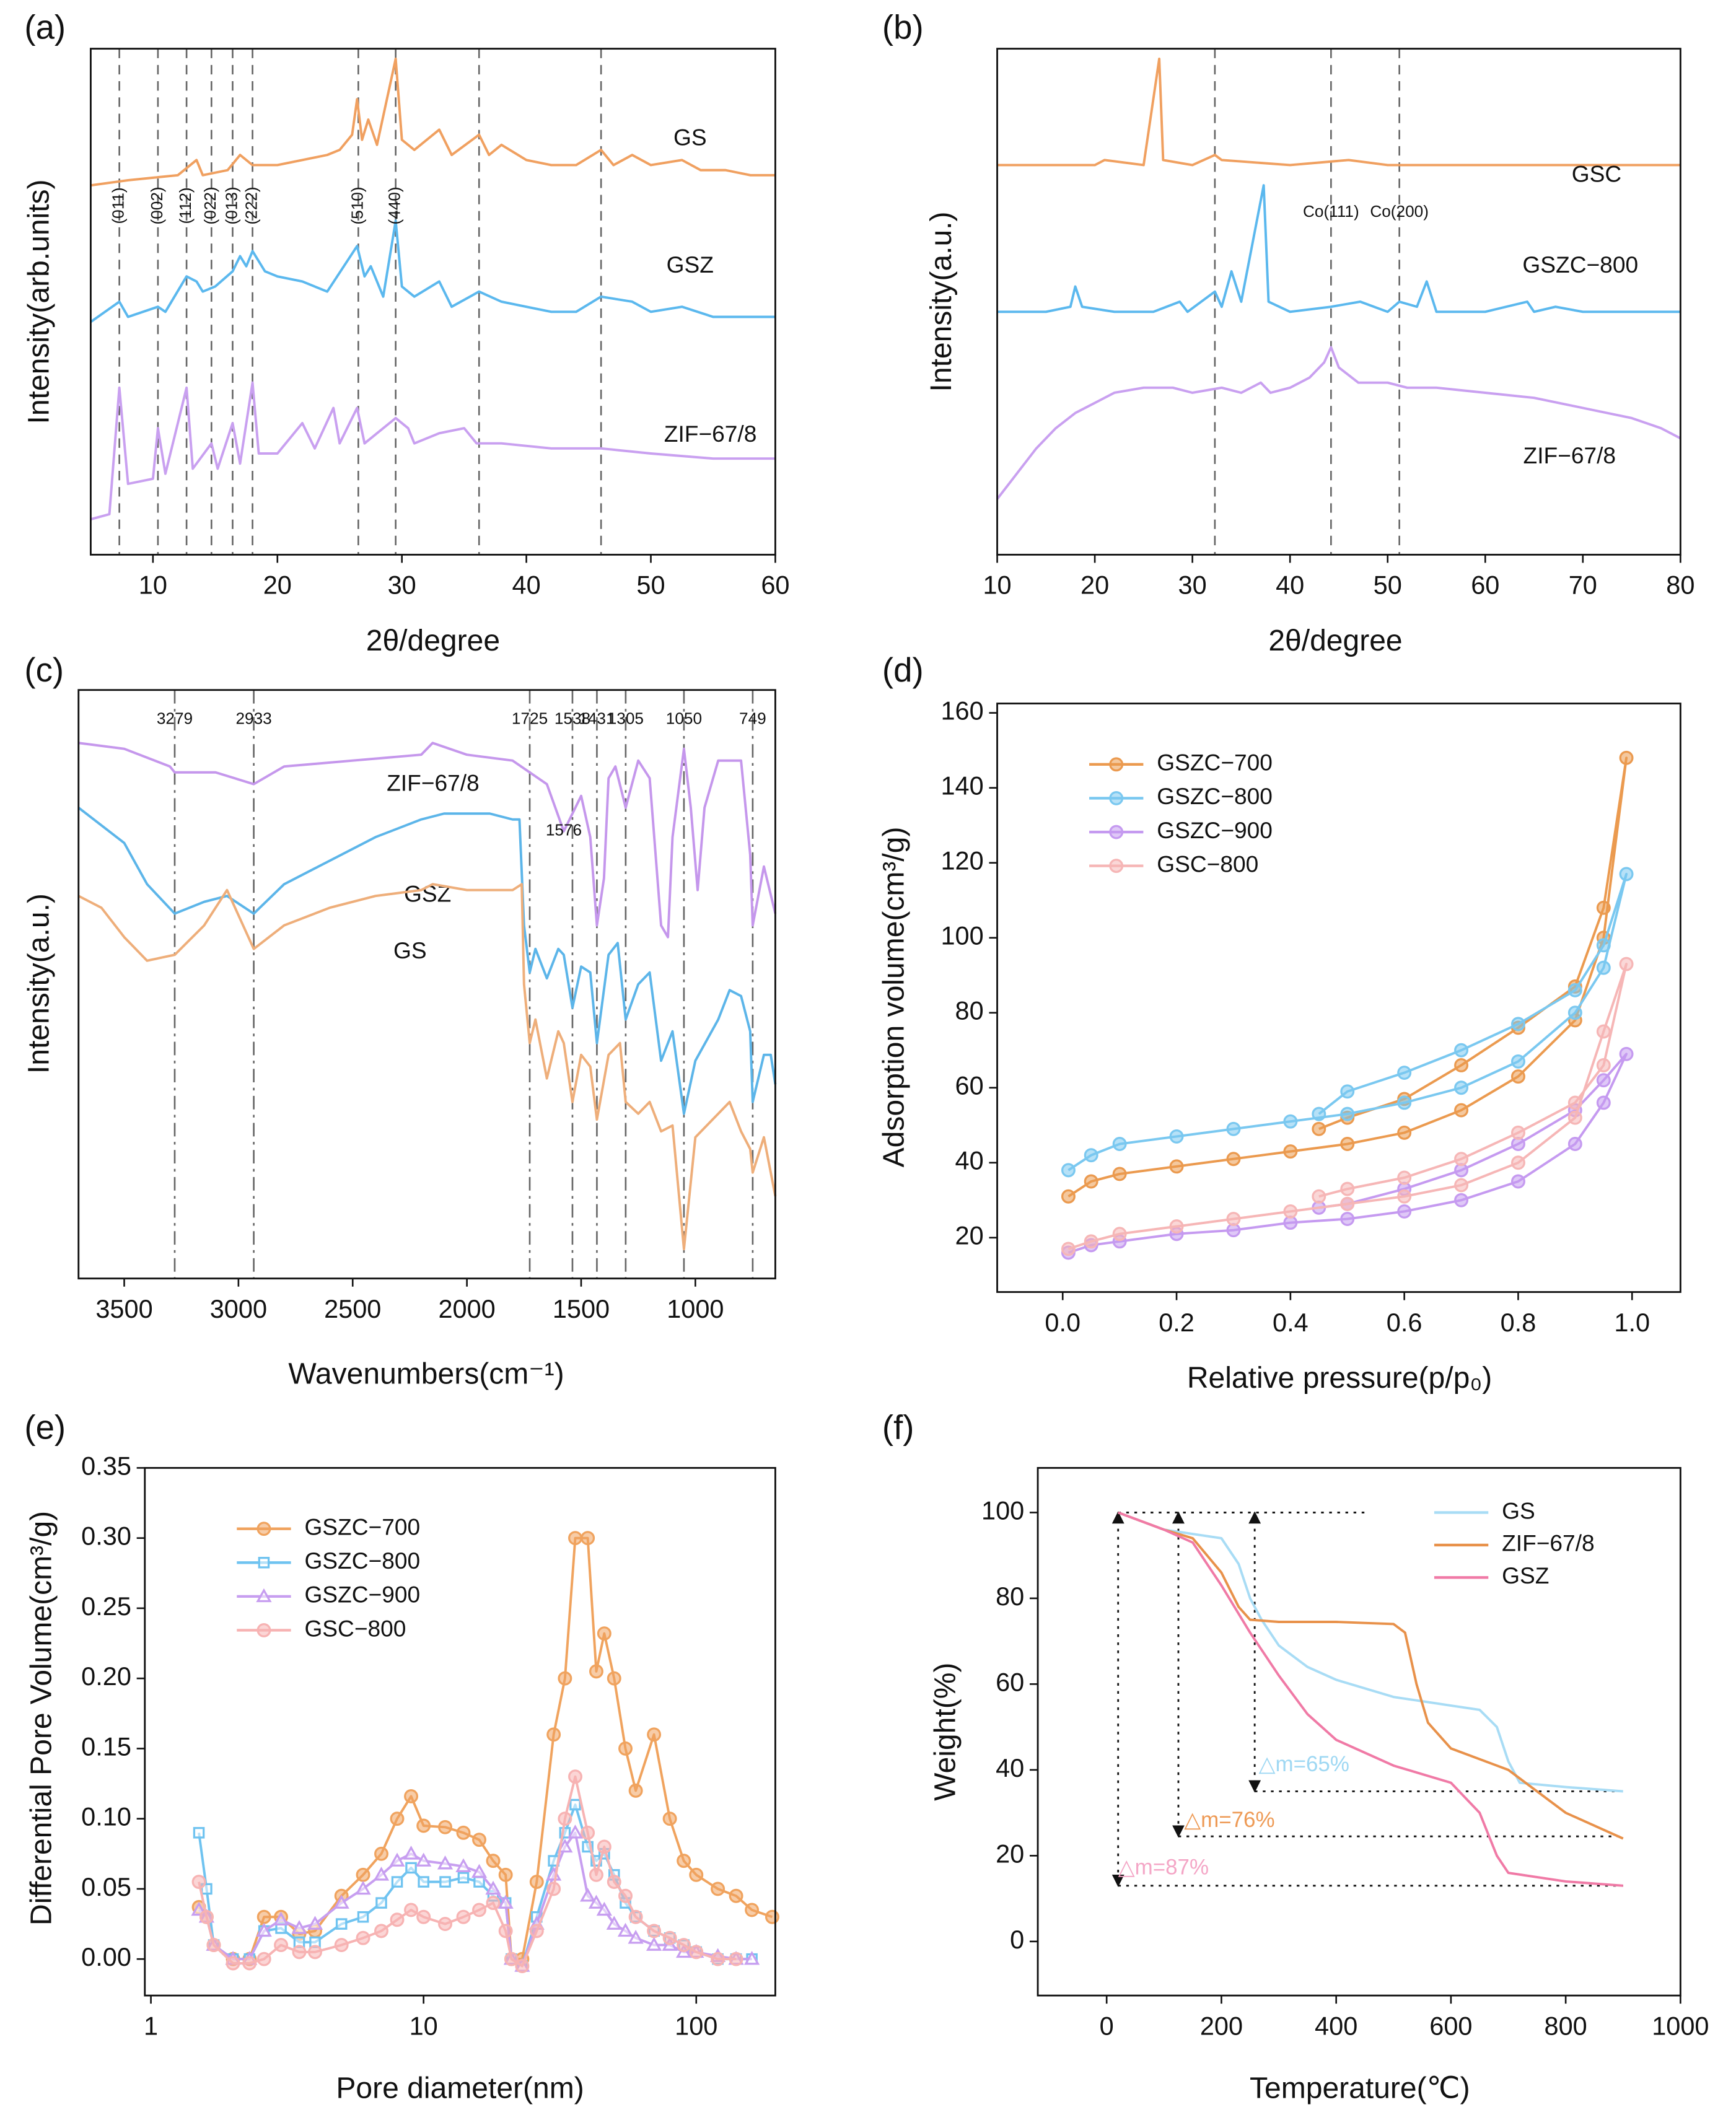  What do you see at coordinates (696, 2025) in the screenshot?
I see `x-tick-label: 100` at bounding box center [696, 2025].